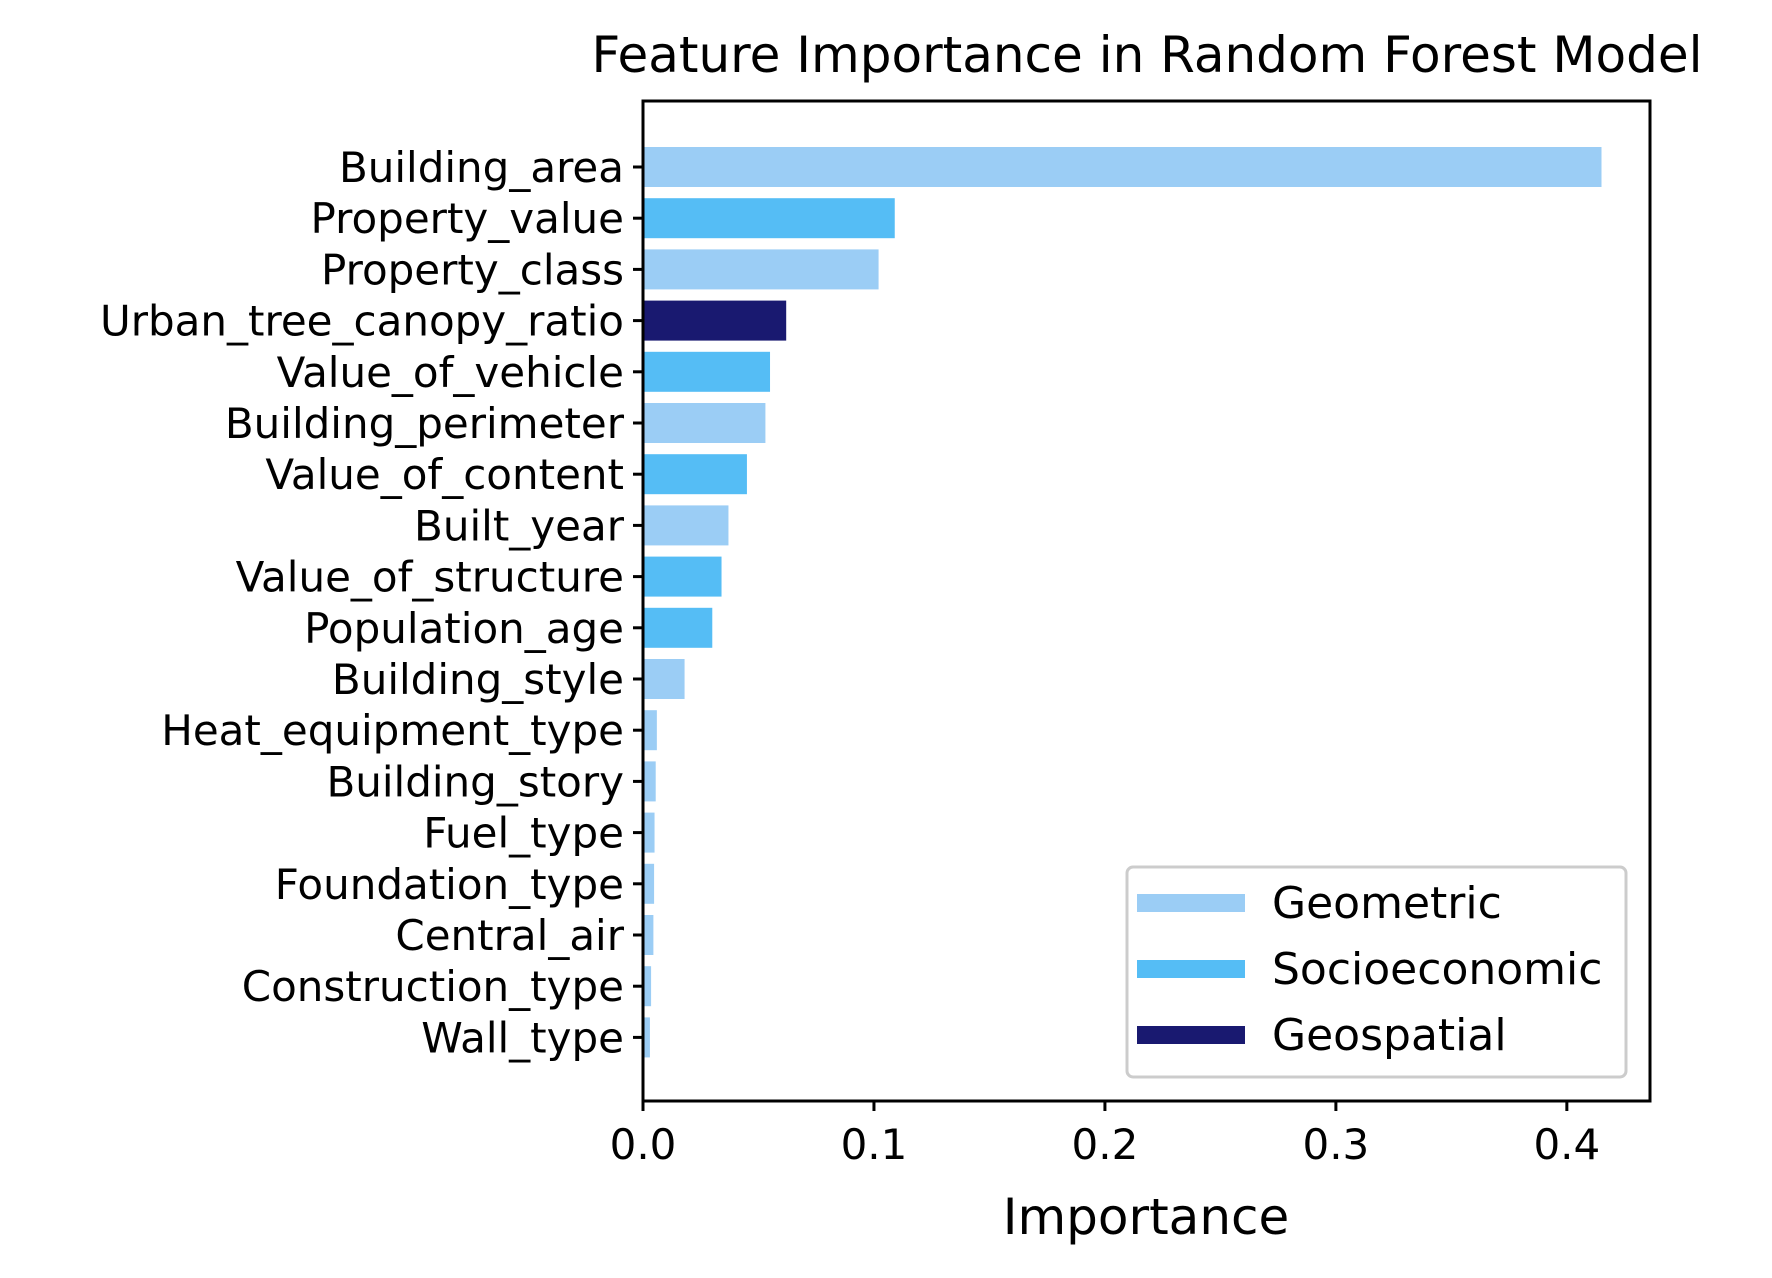 The width and height of the screenshot is (1772, 1278). I want to click on bar-population-age, so click(678, 627).